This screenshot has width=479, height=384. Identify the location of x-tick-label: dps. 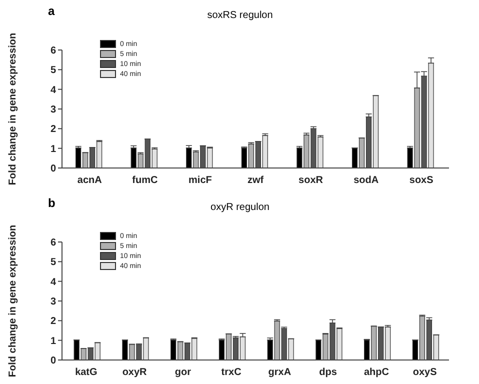
(328, 372).